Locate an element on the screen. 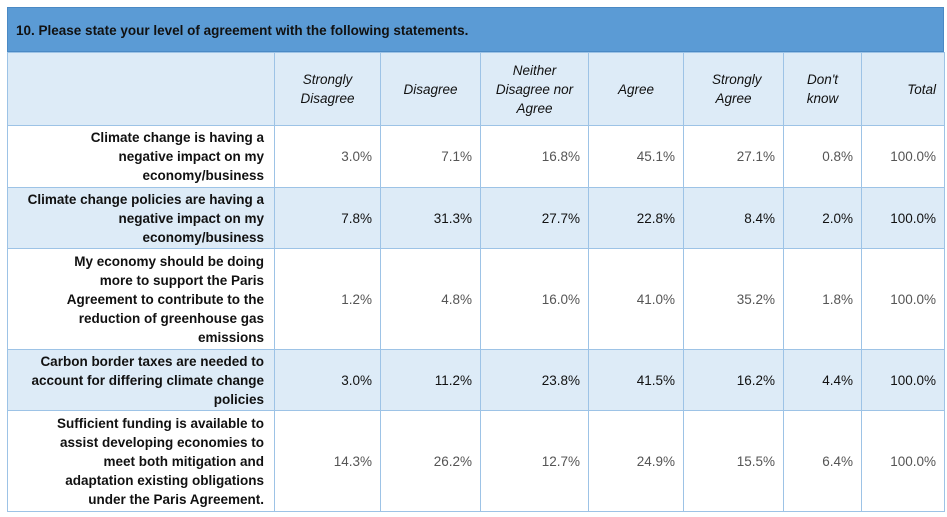 The height and width of the screenshot is (517, 947). header-agree: Agree is located at coordinates (636, 89).